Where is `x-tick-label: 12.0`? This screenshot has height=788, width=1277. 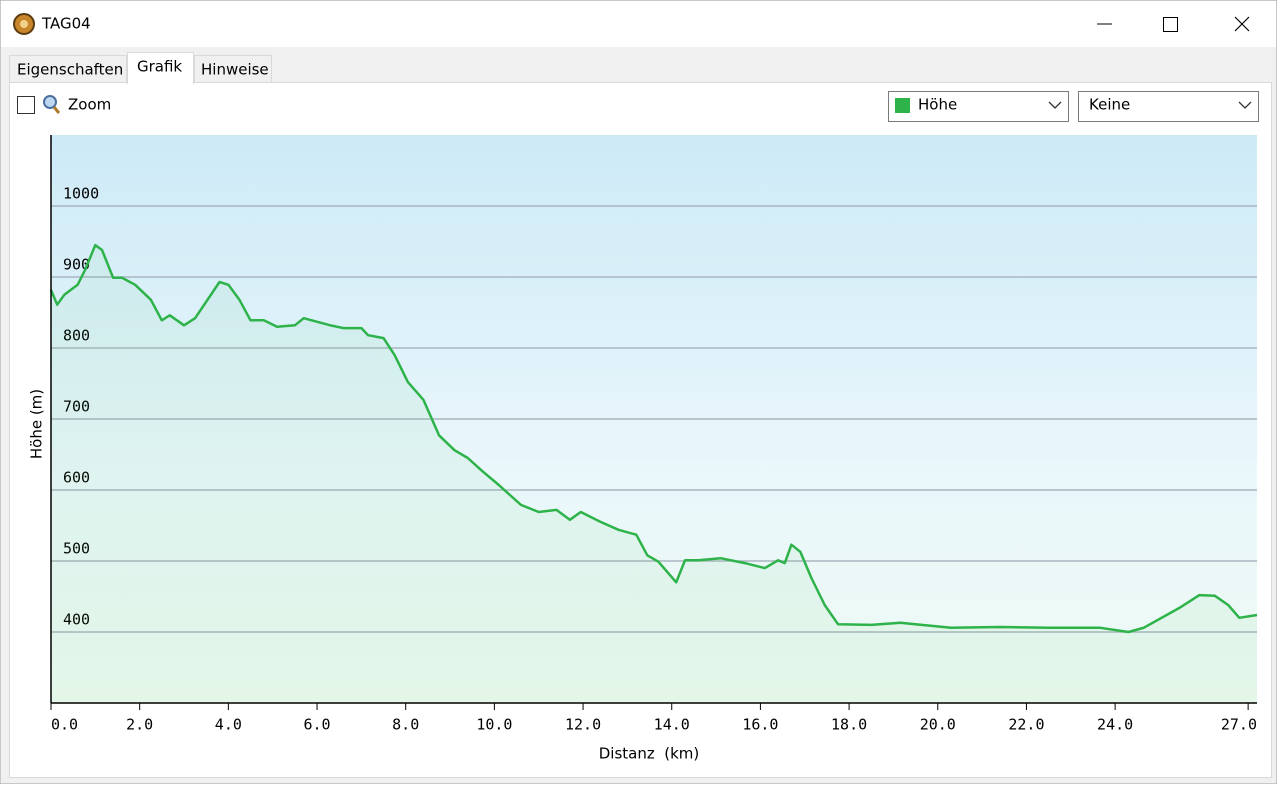
x-tick-label: 12.0 is located at coordinates (583, 725).